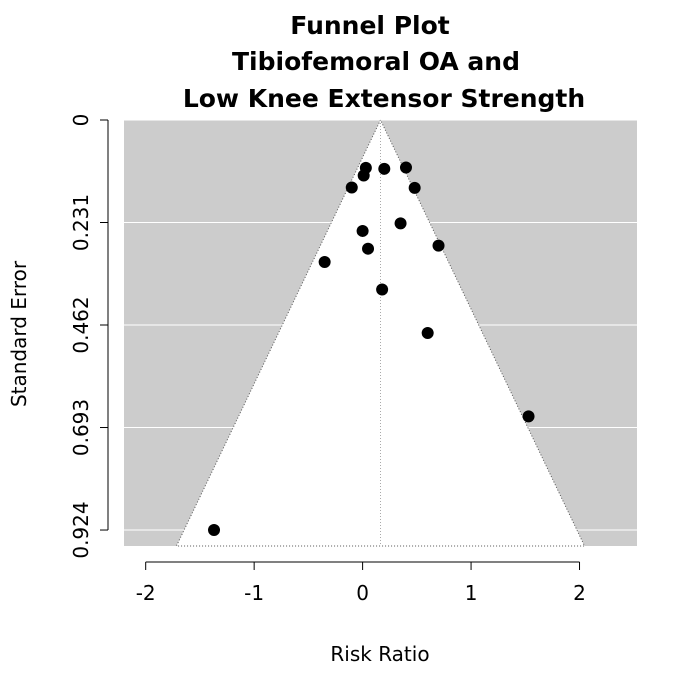  Describe the element at coordinates (254, 593) in the screenshot. I see `x-tick-label: -1` at that location.